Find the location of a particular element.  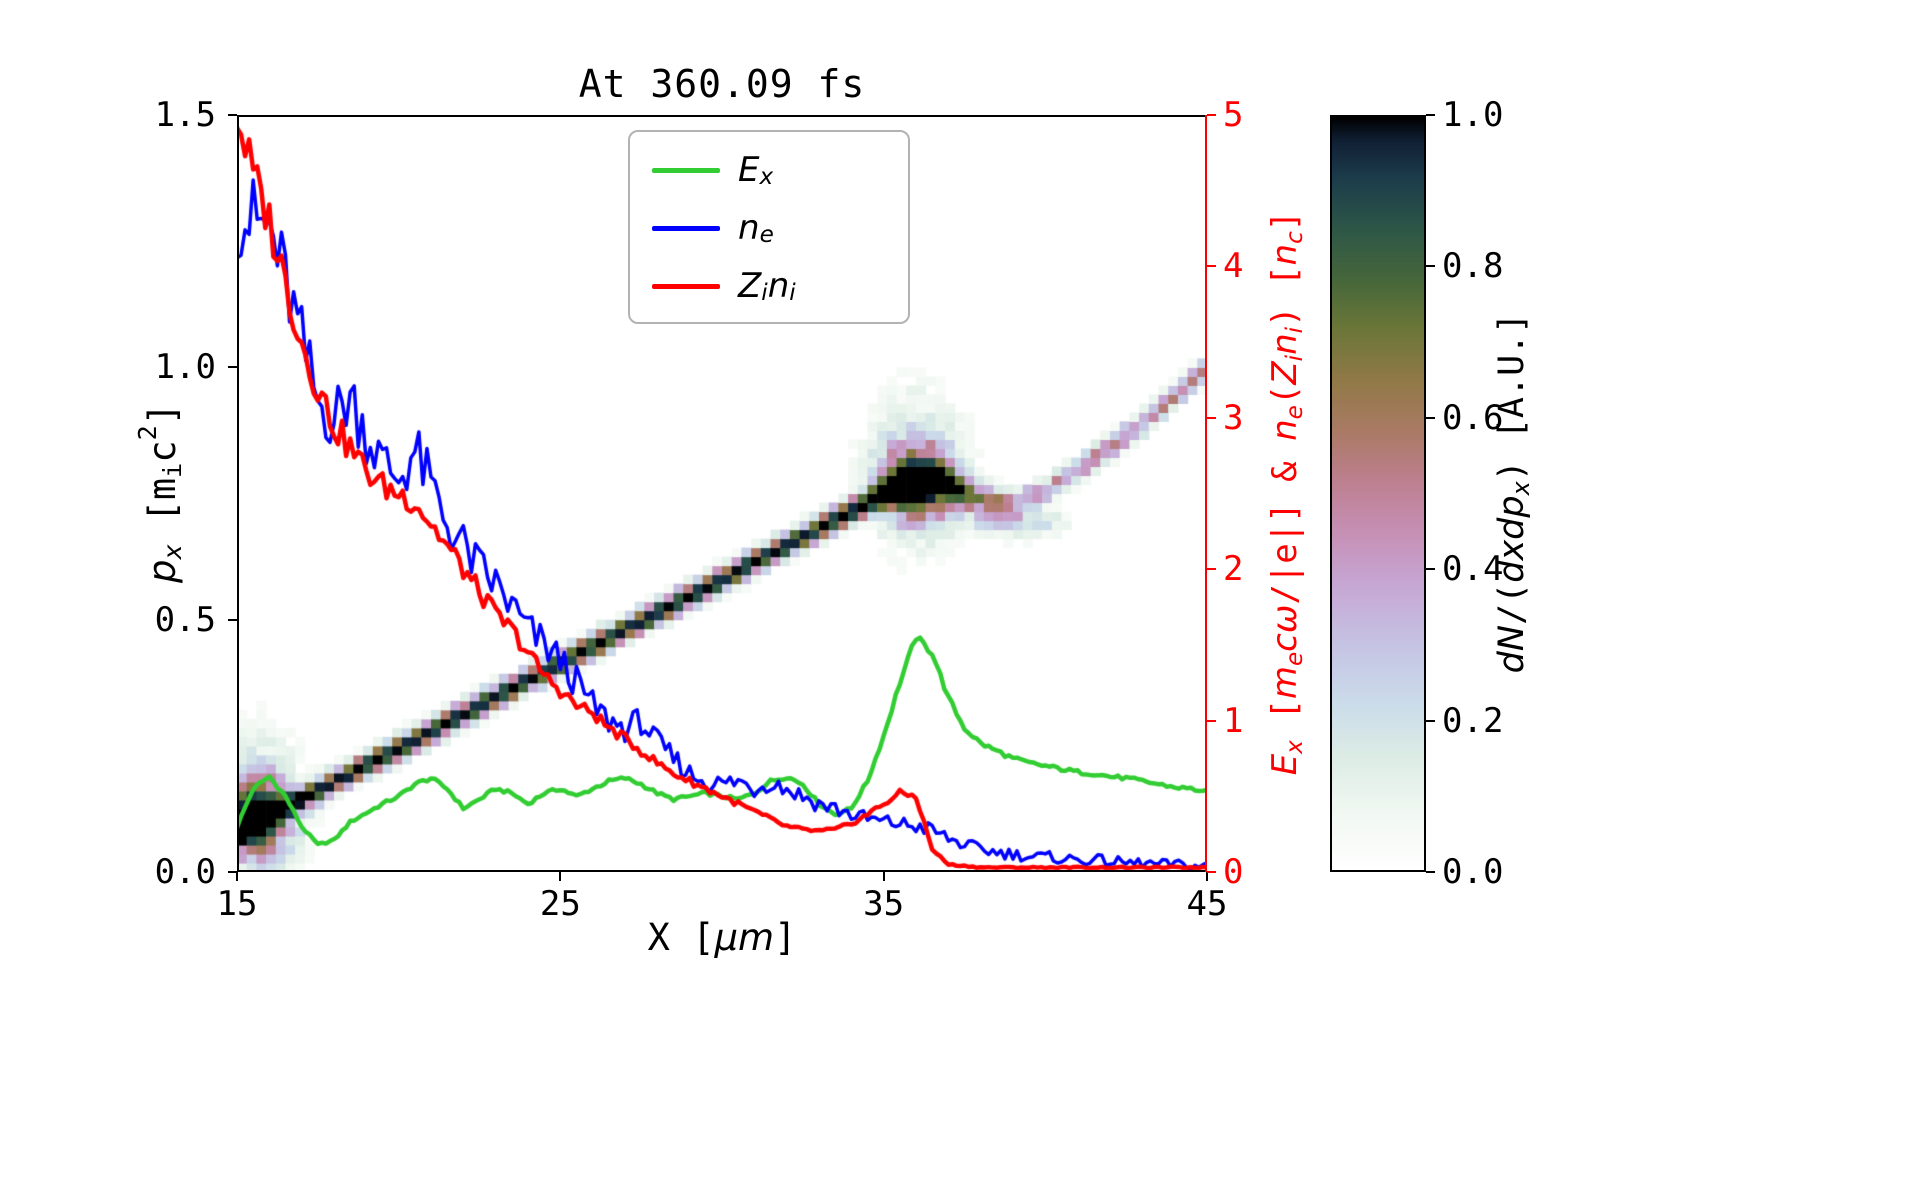

y-axis-label-left: px [mic2] is located at coordinates (160, 493).